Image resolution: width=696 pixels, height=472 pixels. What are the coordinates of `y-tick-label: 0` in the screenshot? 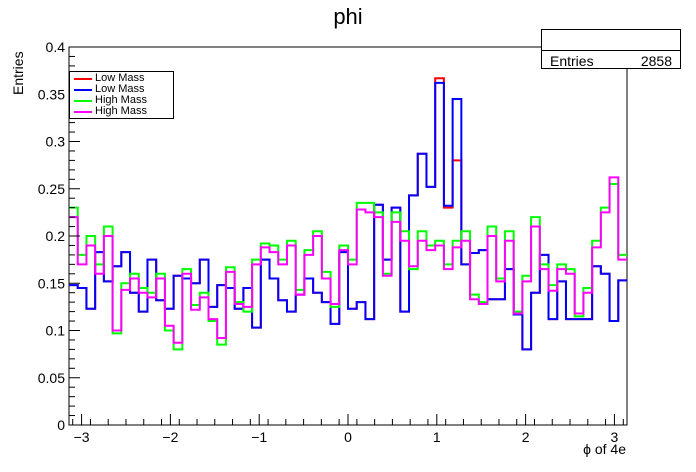 It's located at (61, 425).